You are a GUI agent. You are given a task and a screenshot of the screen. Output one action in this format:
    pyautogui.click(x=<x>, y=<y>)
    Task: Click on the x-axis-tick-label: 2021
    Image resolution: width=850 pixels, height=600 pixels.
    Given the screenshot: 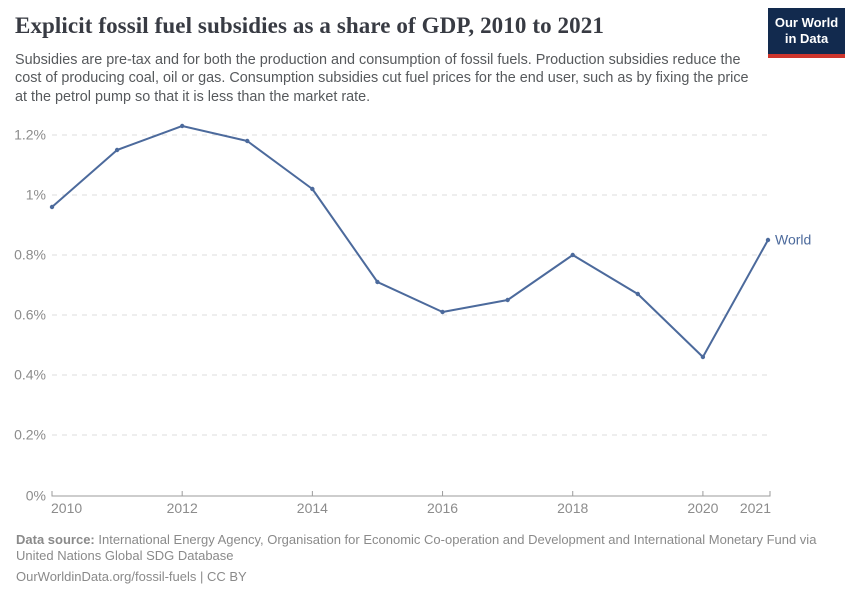 What is the action you would take?
    pyautogui.click(x=755, y=508)
    